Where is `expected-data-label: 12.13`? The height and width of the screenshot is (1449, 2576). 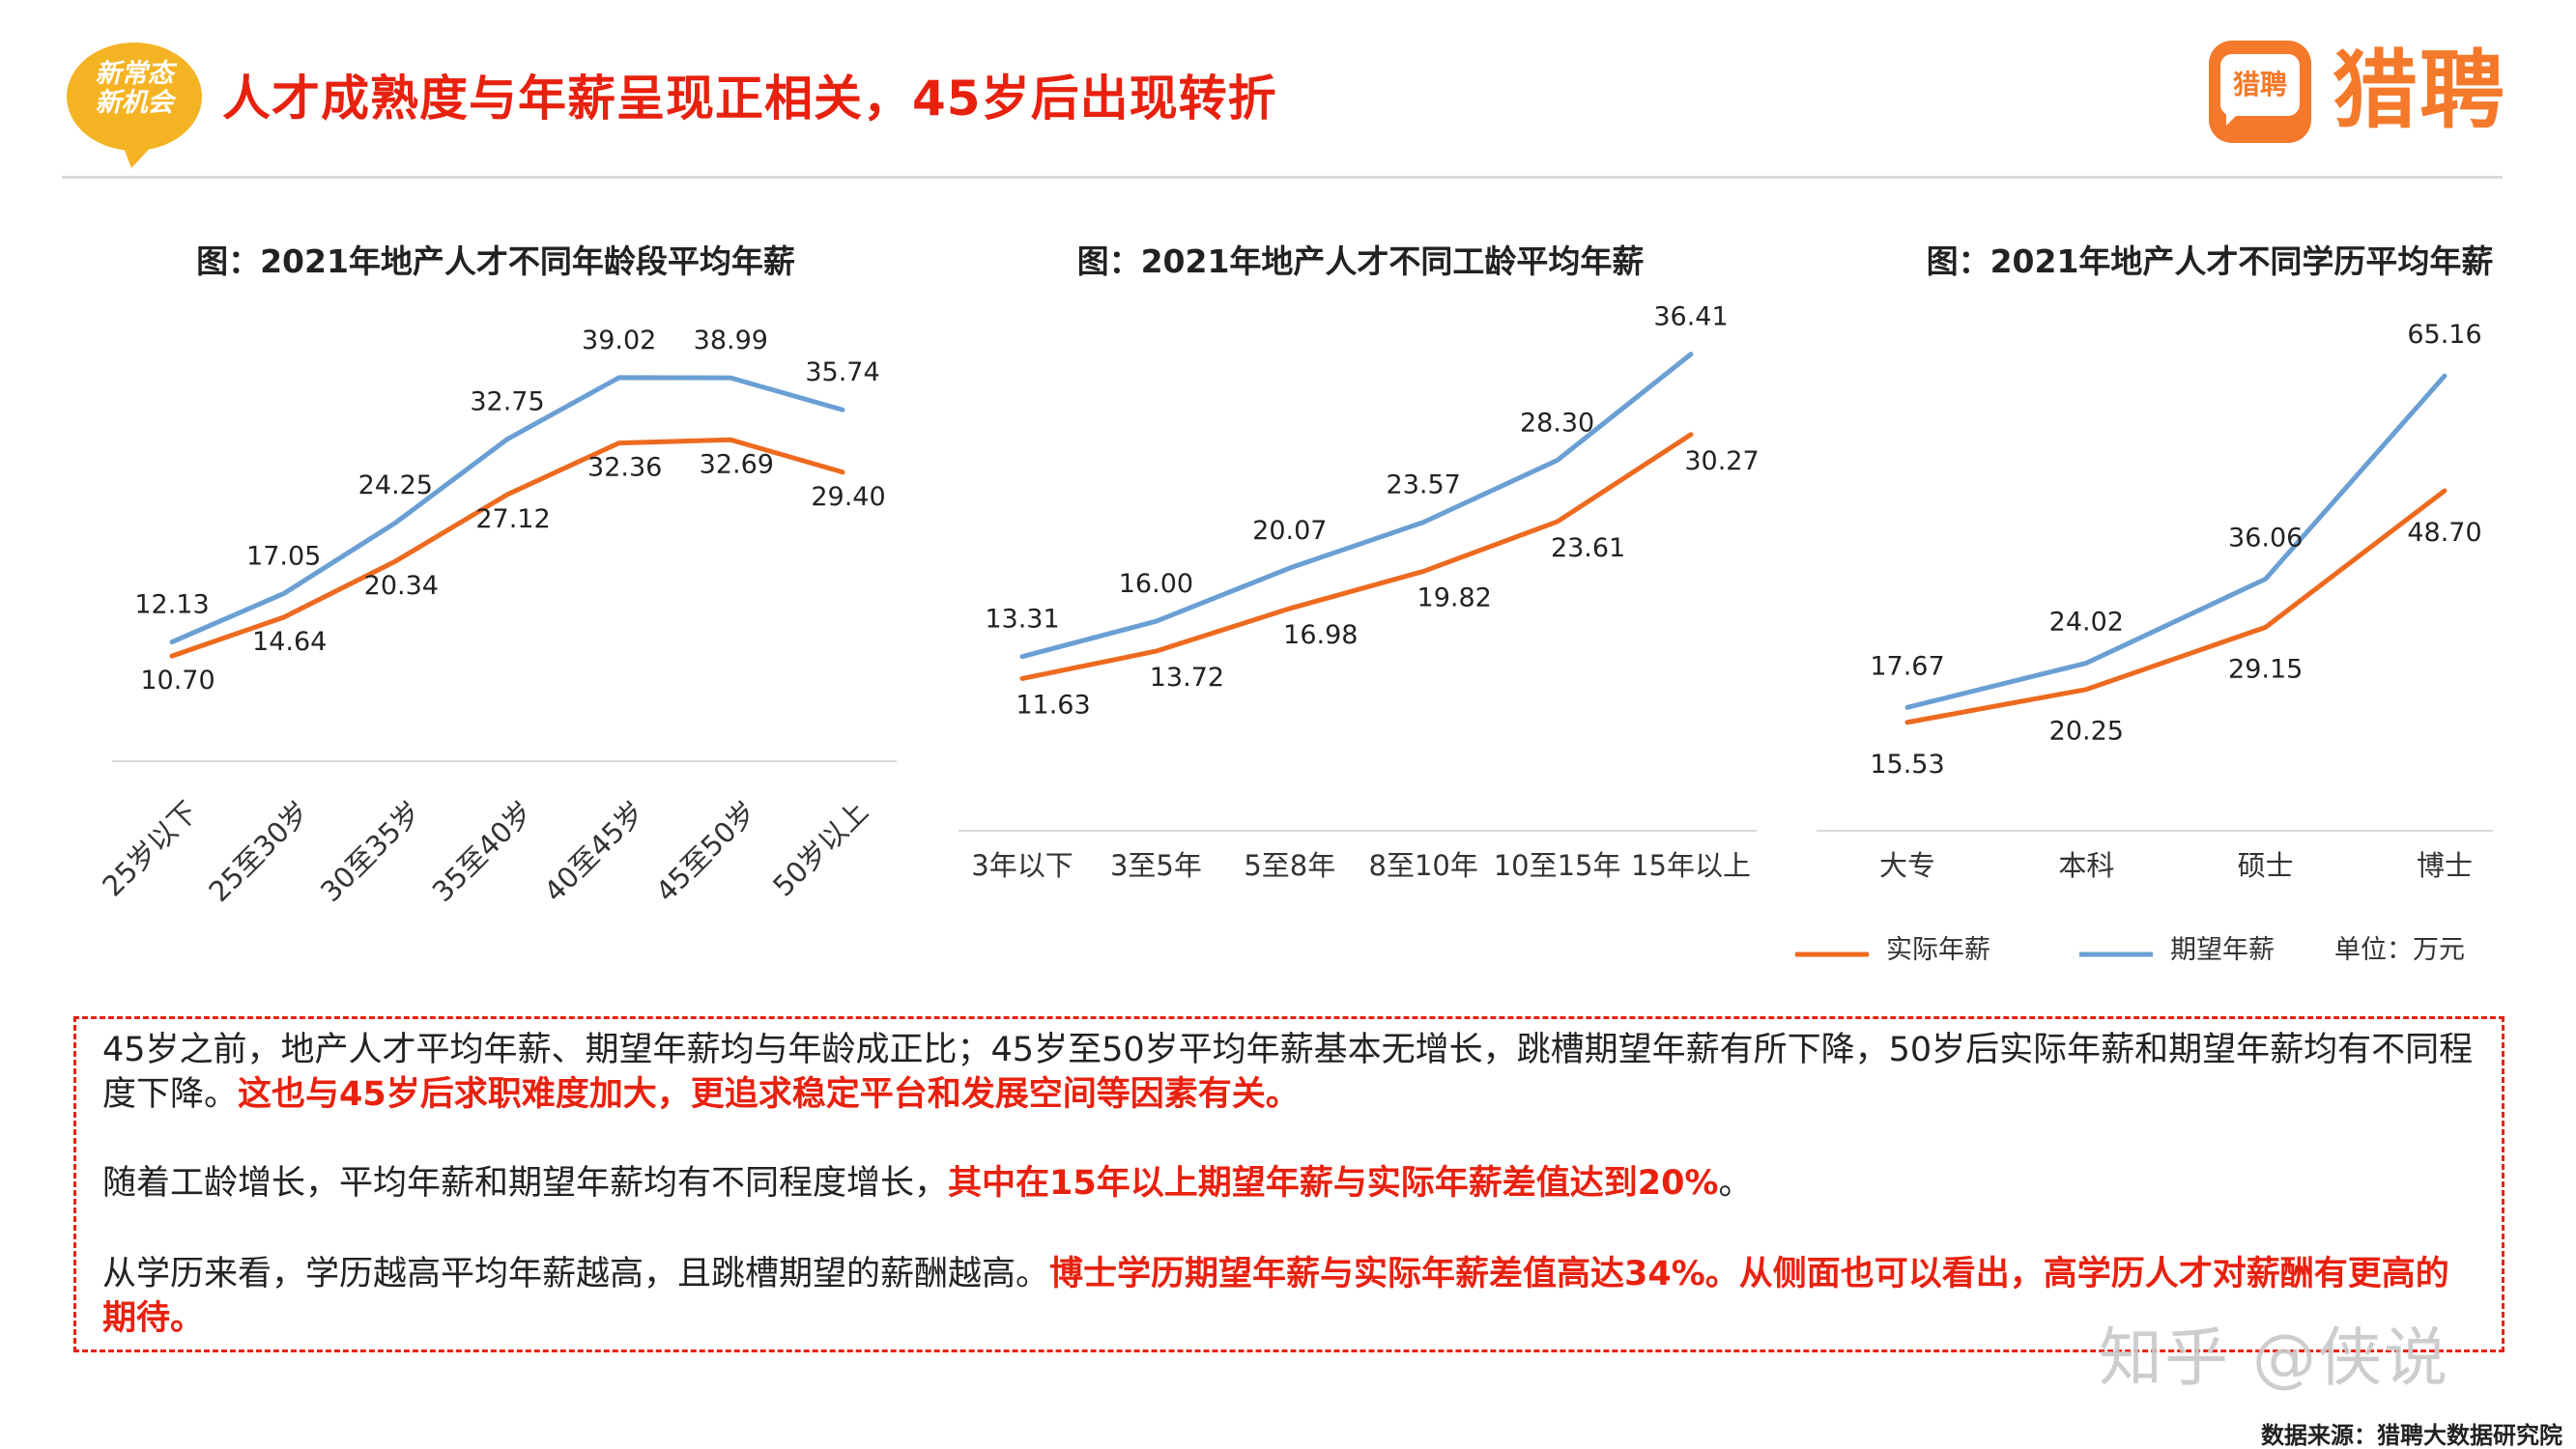 expected-data-label: 12.13 is located at coordinates (172, 605).